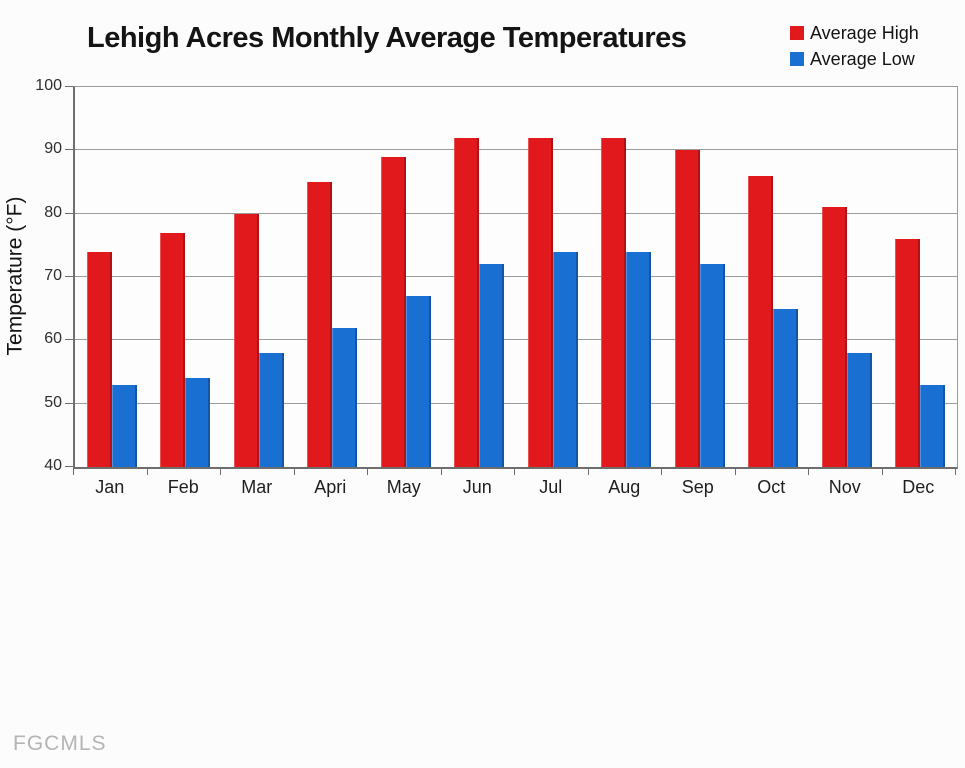 The width and height of the screenshot is (965, 768). I want to click on x-category-label-dec: Dec, so click(918, 487).